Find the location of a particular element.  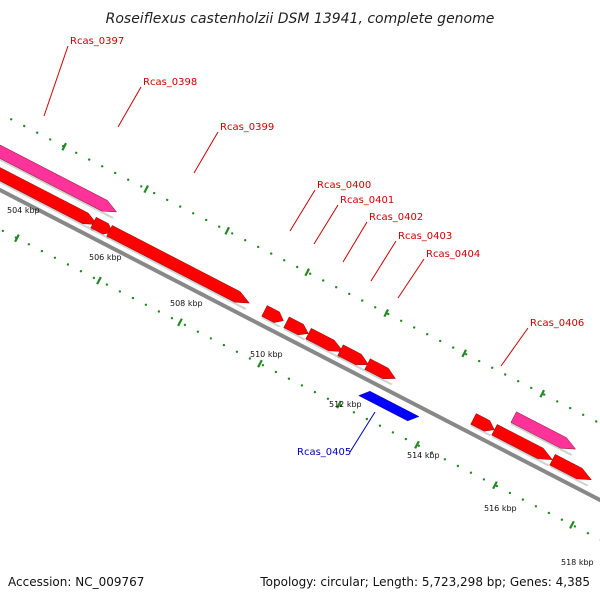

gene-label: Rcas_0397 is located at coordinates (97, 41).